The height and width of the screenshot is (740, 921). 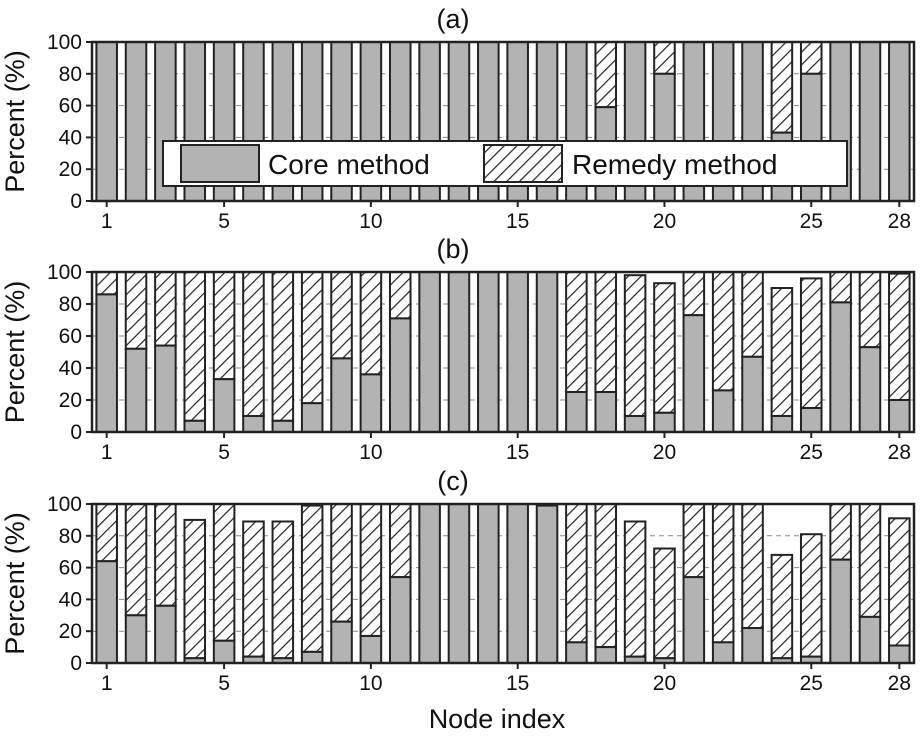 What do you see at coordinates (899, 221) in the screenshot?
I see `x-tick-label: 28` at bounding box center [899, 221].